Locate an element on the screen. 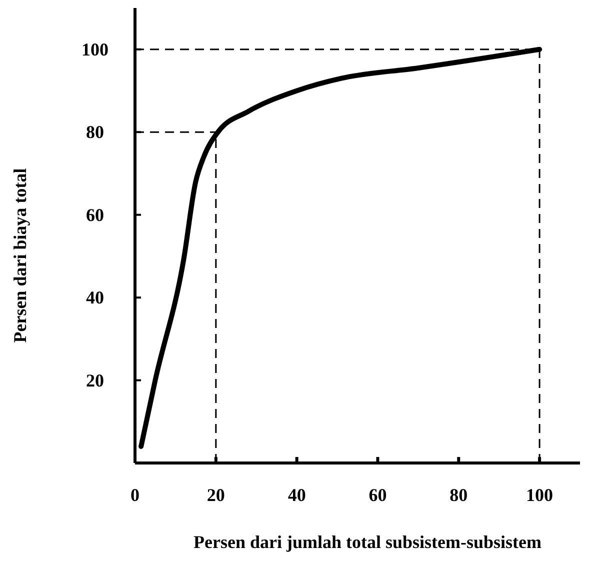 This screenshot has height=563, width=597. x-tick-label: 40 is located at coordinates (297, 495).